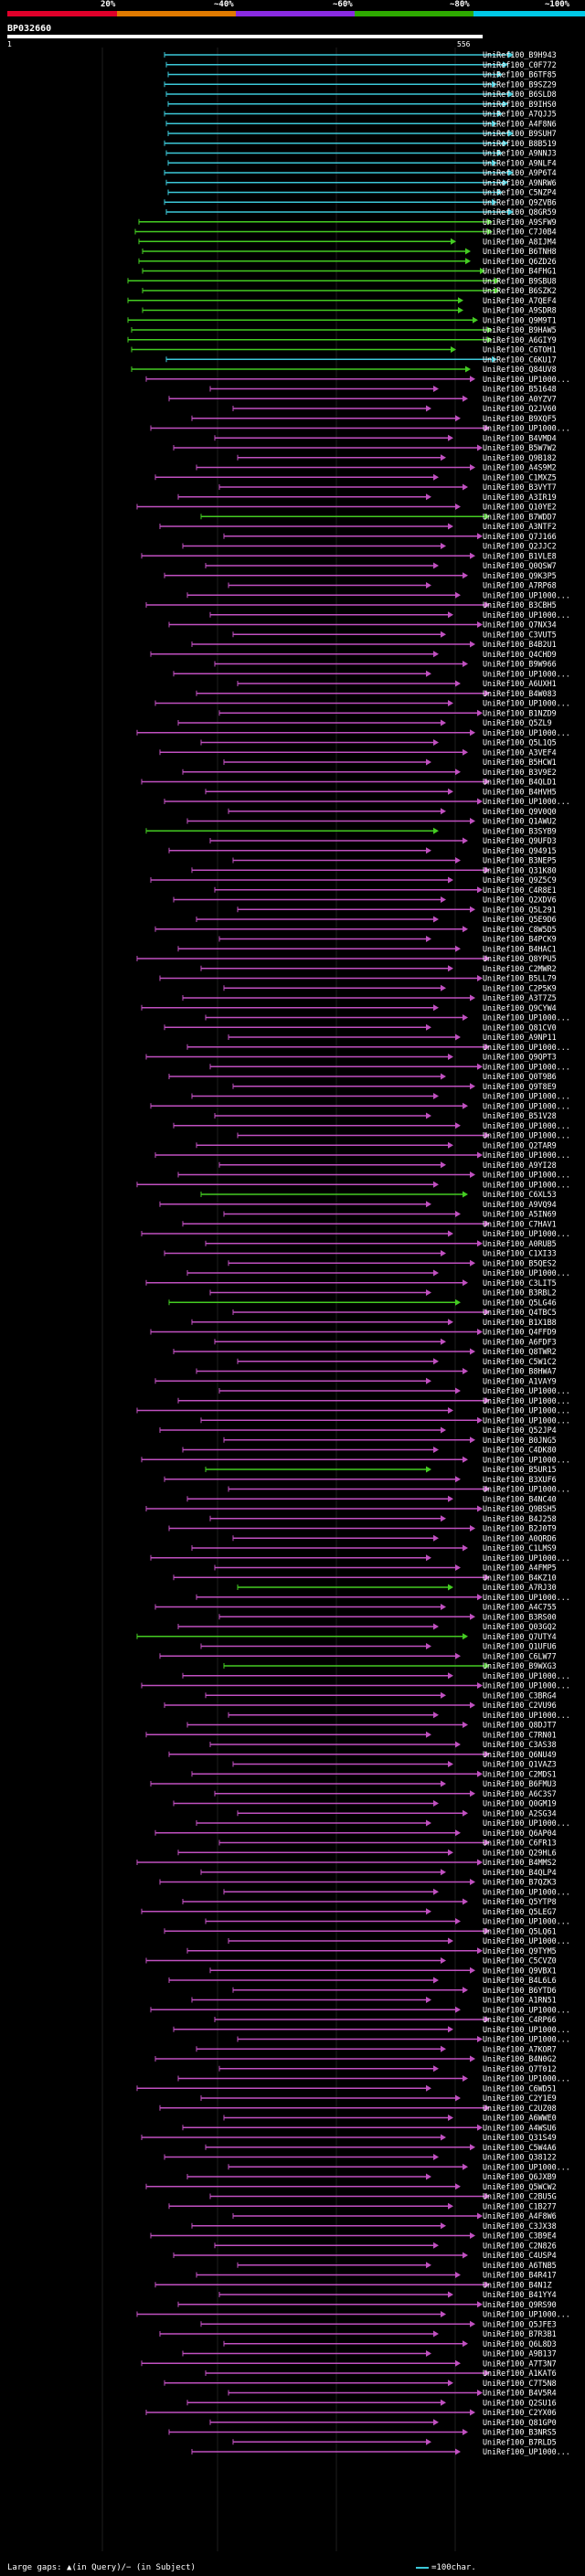 This screenshot has height=2576, width=585. What do you see at coordinates (386, 1793) in the screenshot?
I see `hit-row: UniRef100_A6C3S7` at bounding box center [386, 1793].